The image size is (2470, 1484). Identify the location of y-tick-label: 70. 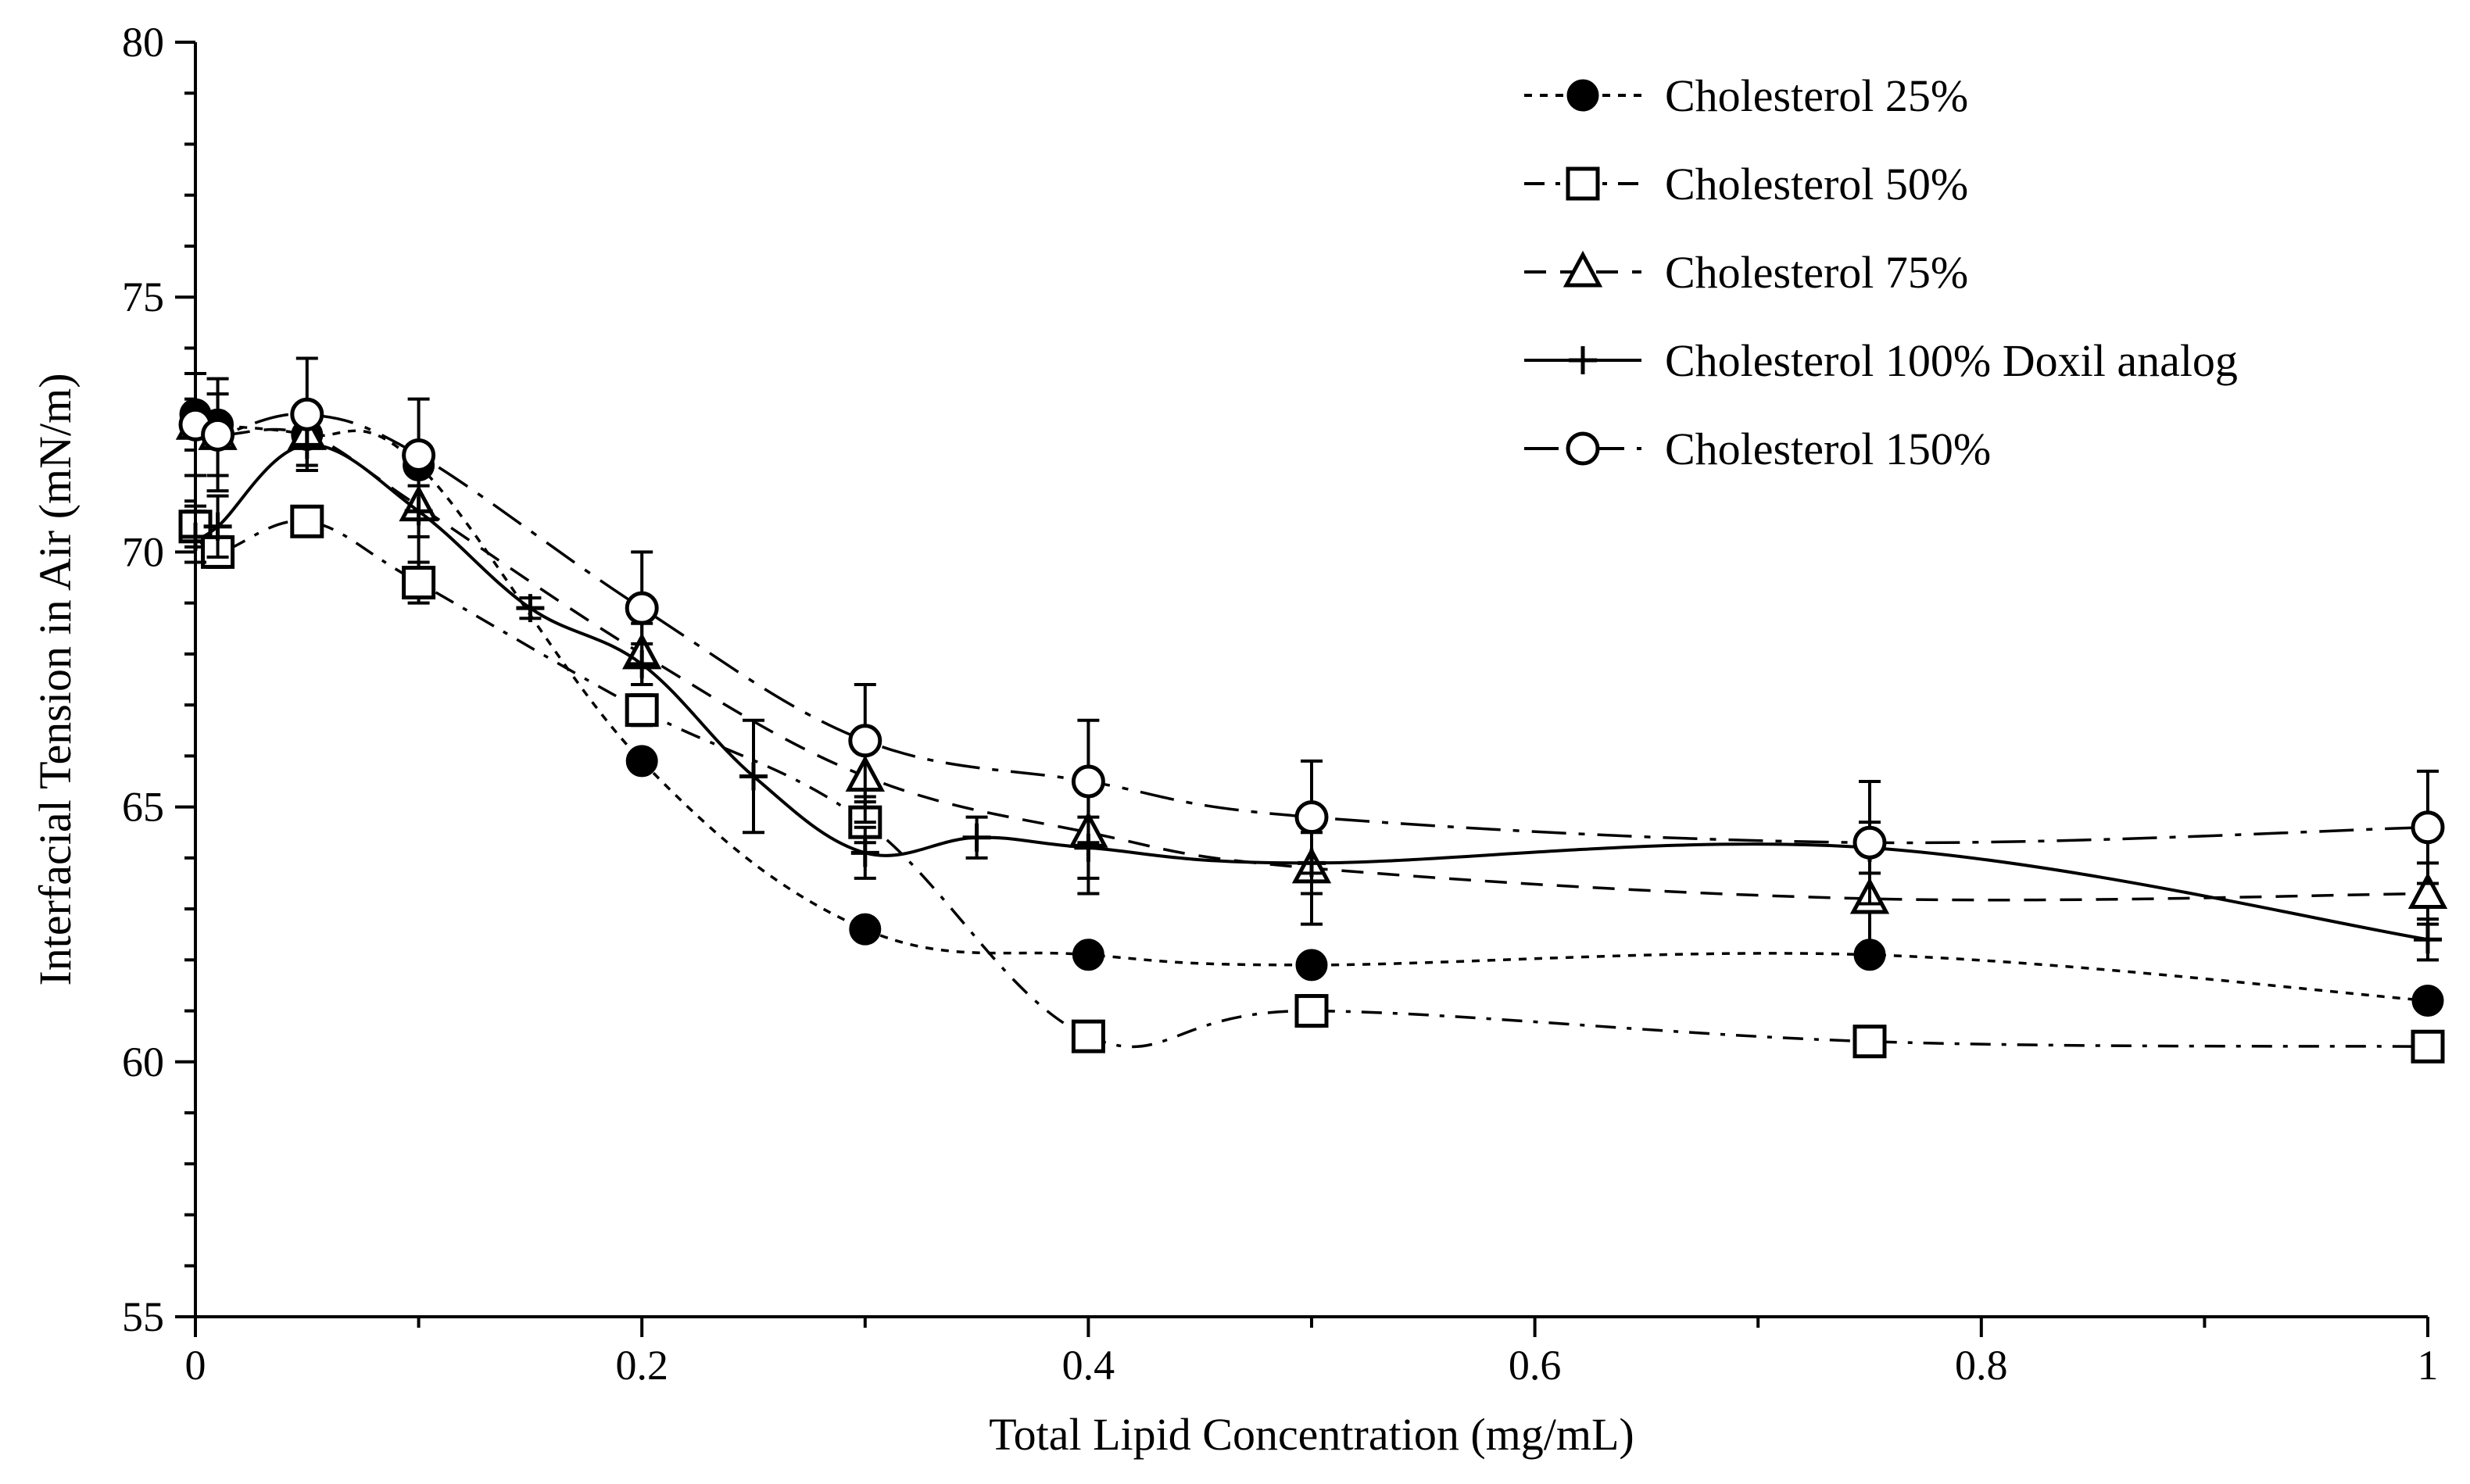
(143, 551).